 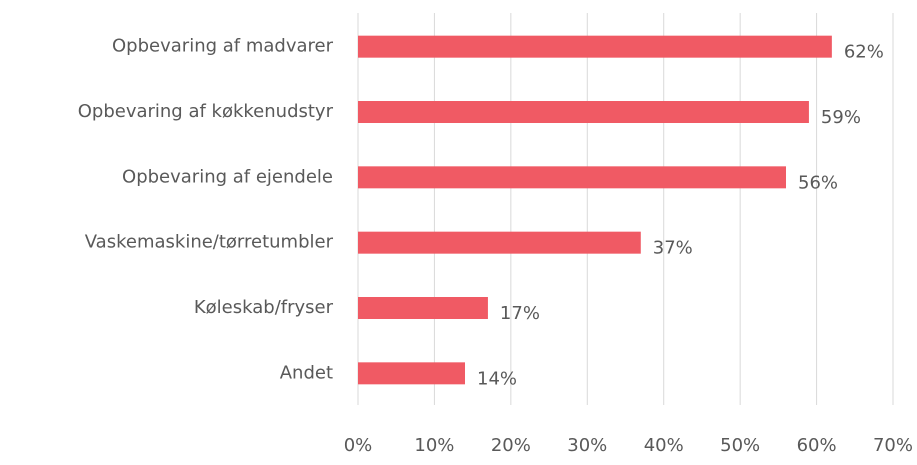 I want to click on y-tick-label: Opbevaring af madvarer, so click(x=223, y=46).